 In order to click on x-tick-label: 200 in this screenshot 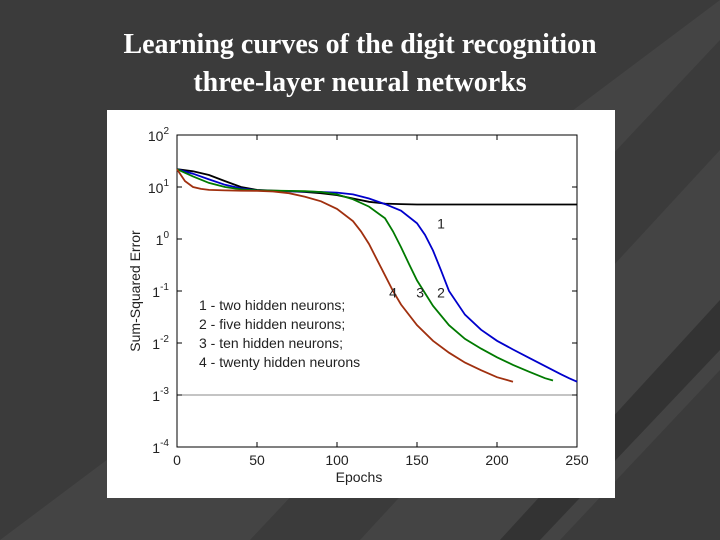, I will do `click(497, 460)`.